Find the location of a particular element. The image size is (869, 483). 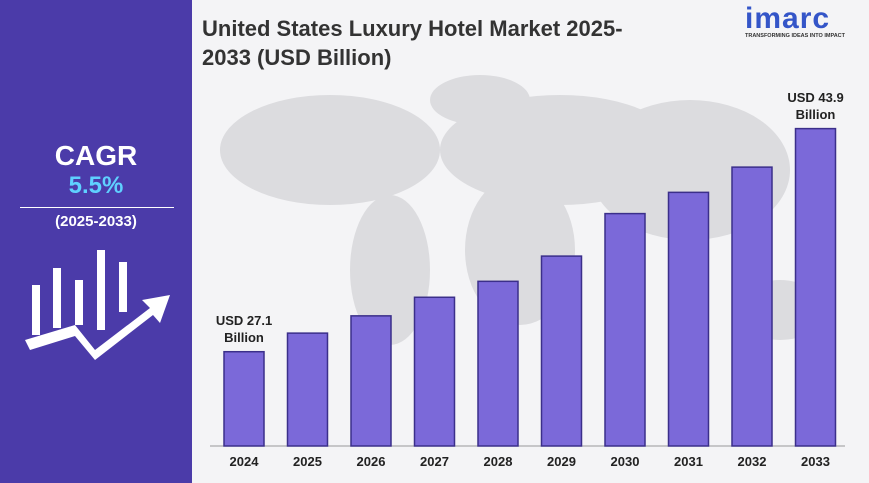

cagr-period: (2025-2033) is located at coordinates (96, 221).